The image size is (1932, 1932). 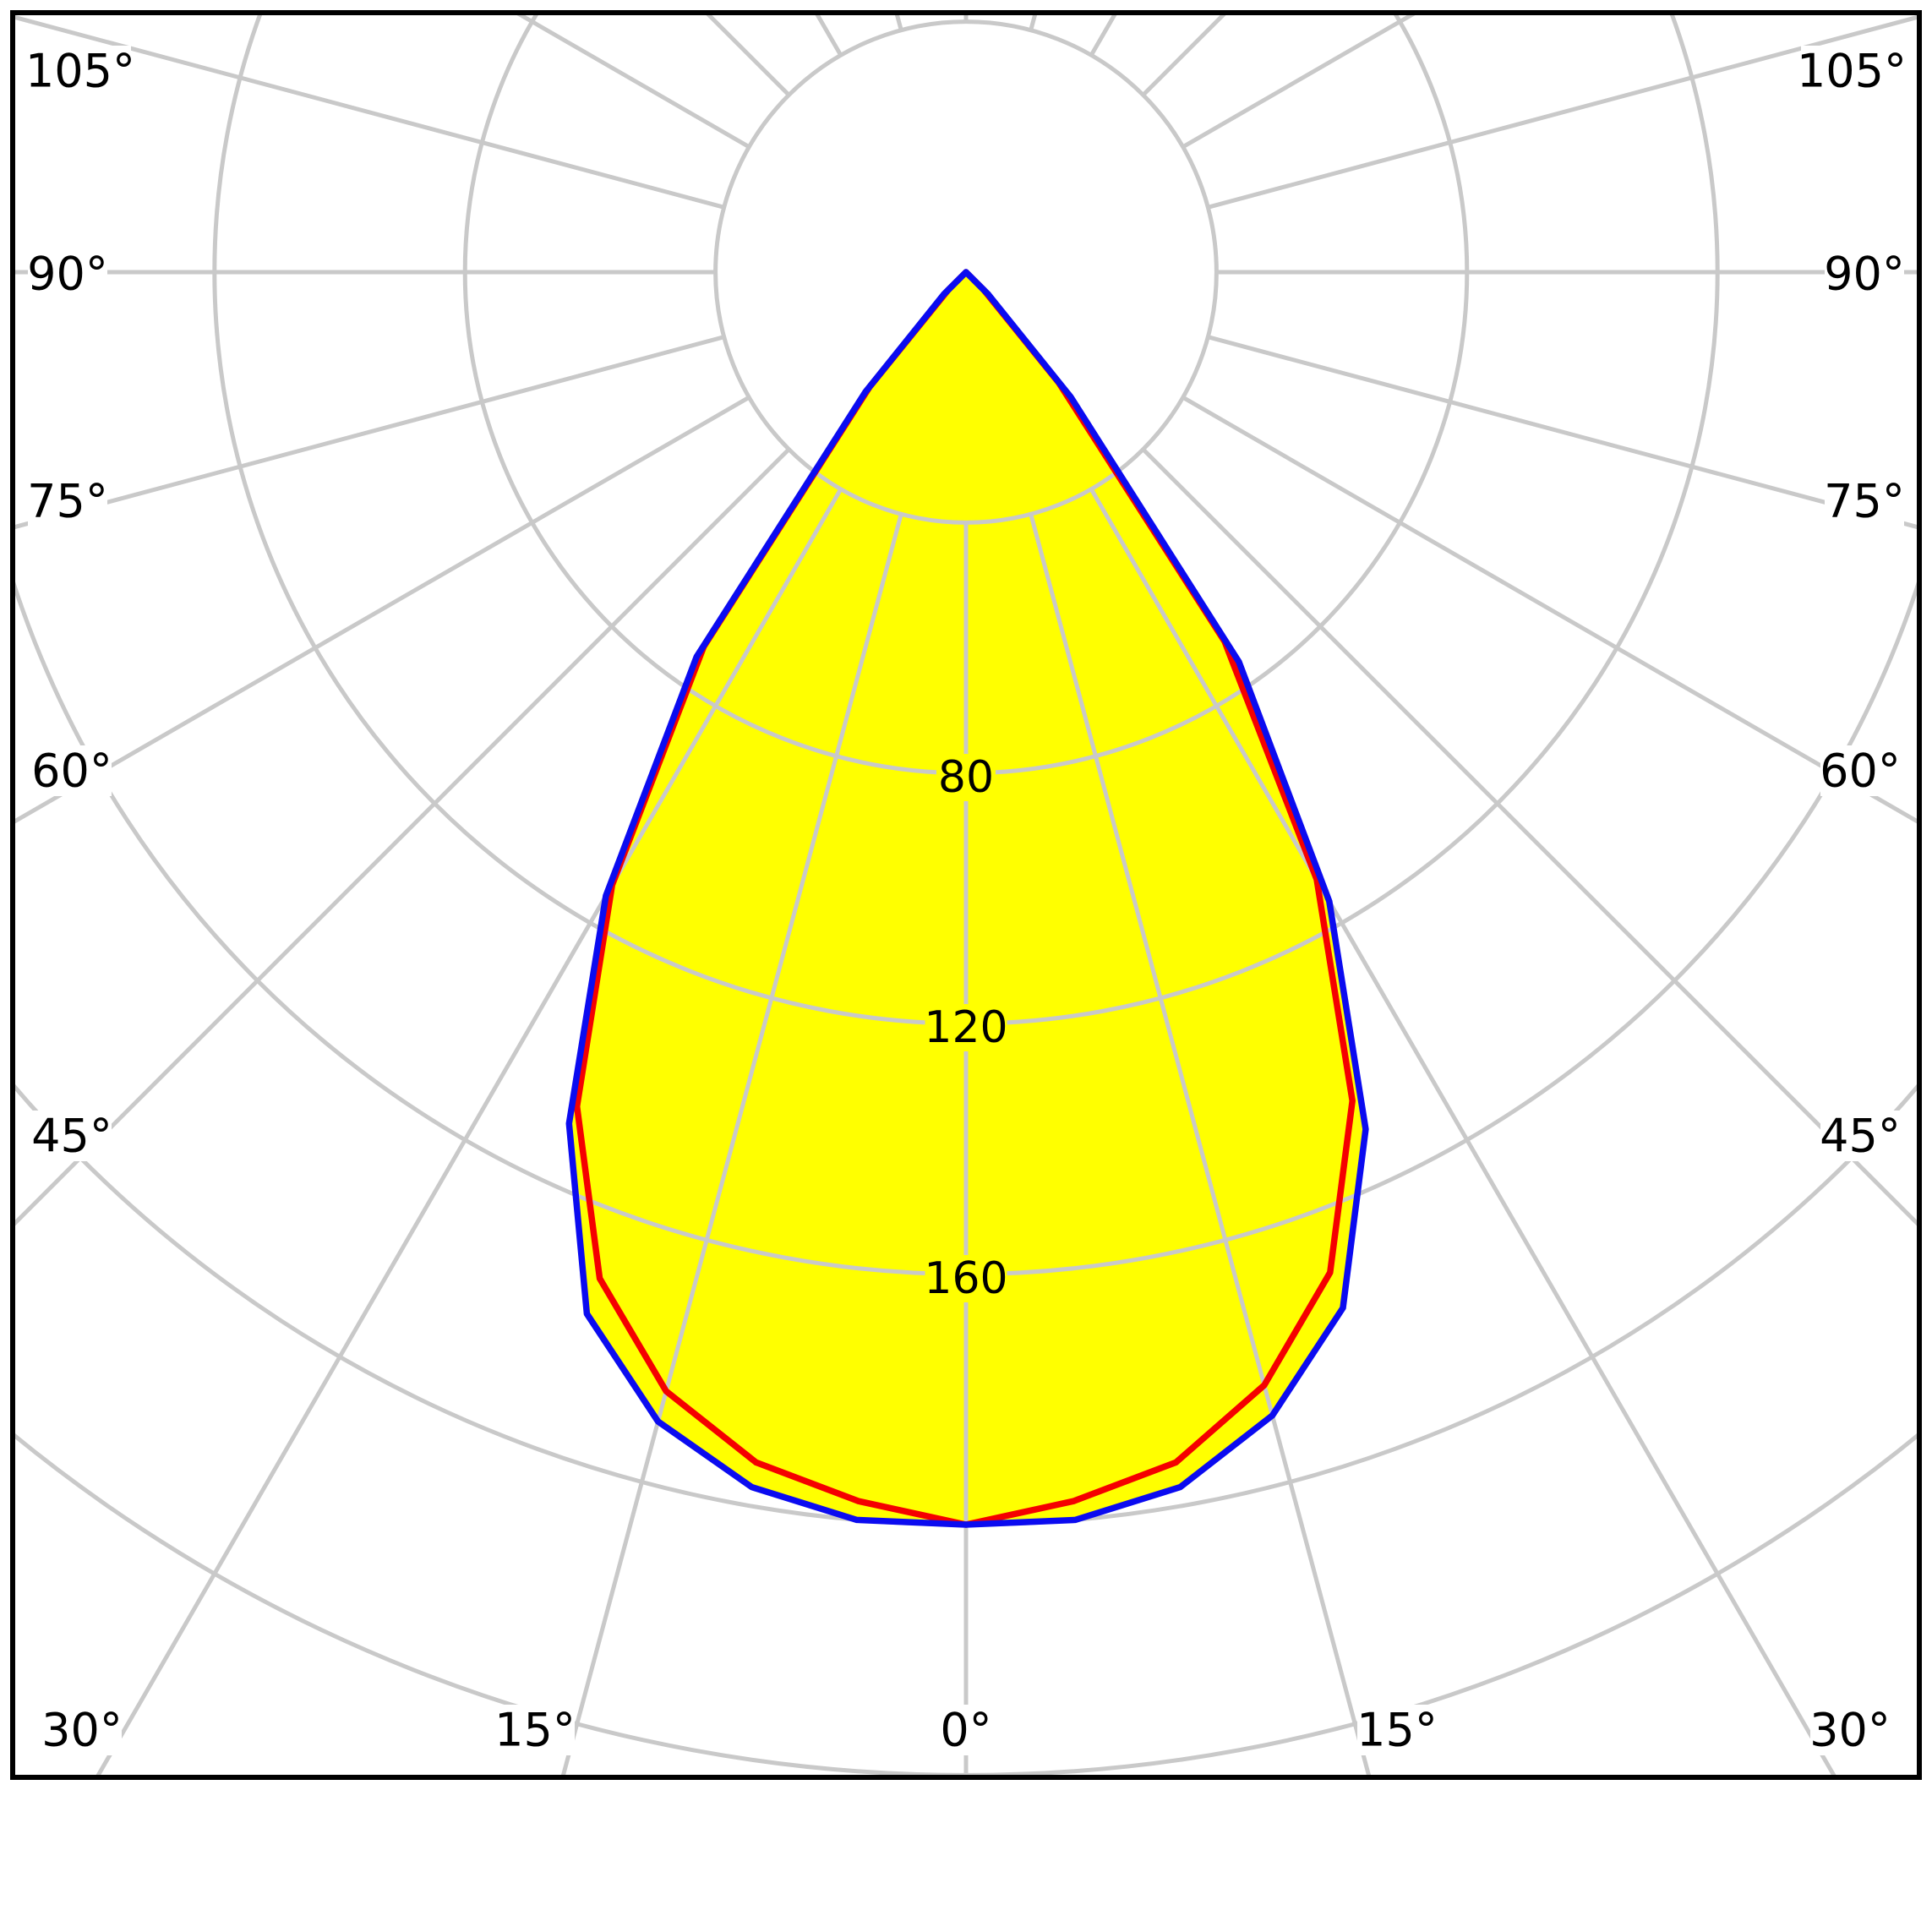 I want to click on radial-label: 120, so click(x=965, y=1027).